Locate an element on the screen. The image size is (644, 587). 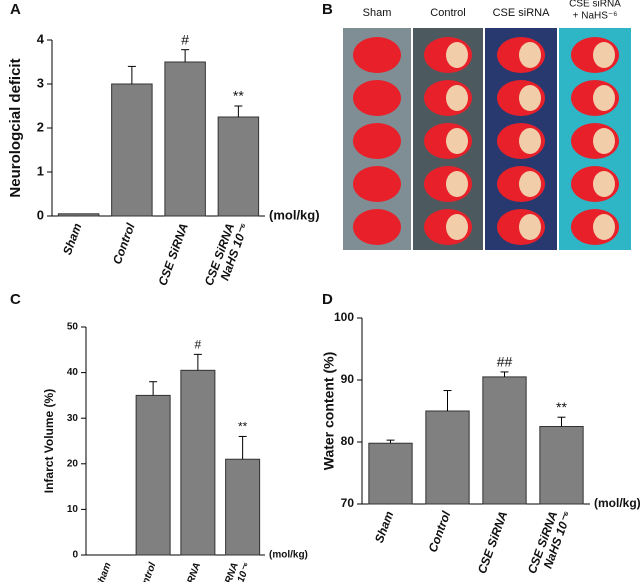
panel-label: B is located at coordinates (327, 9).